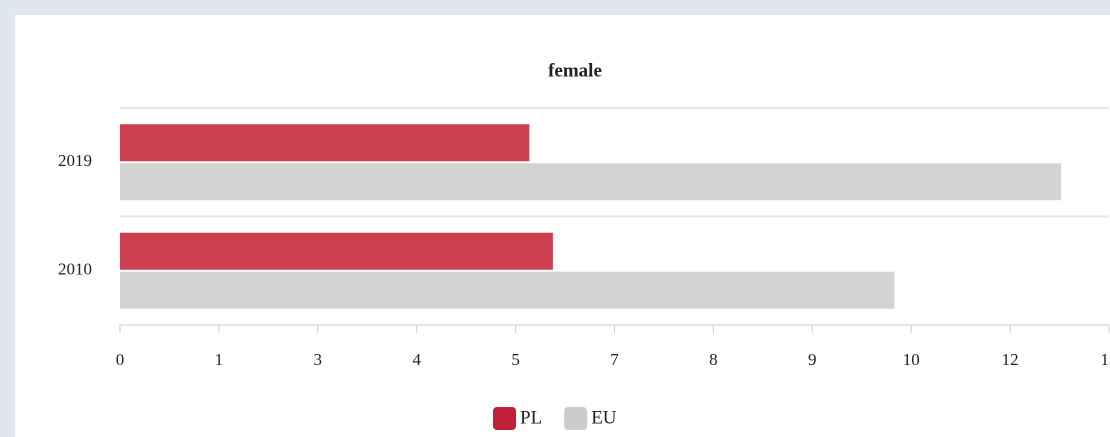 The image size is (1110, 437). Describe the element at coordinates (75, 269) in the screenshot. I see `y-tick-label: 2010` at that location.